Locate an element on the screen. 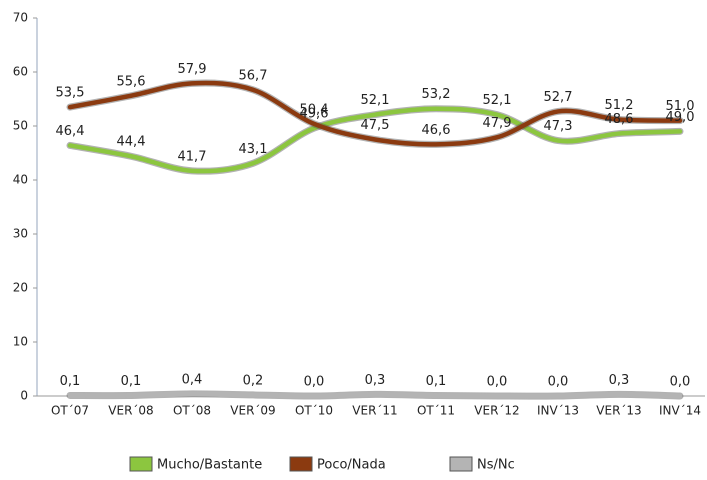 The image size is (707, 480). x-tick-label: OT´11 is located at coordinates (436, 411).